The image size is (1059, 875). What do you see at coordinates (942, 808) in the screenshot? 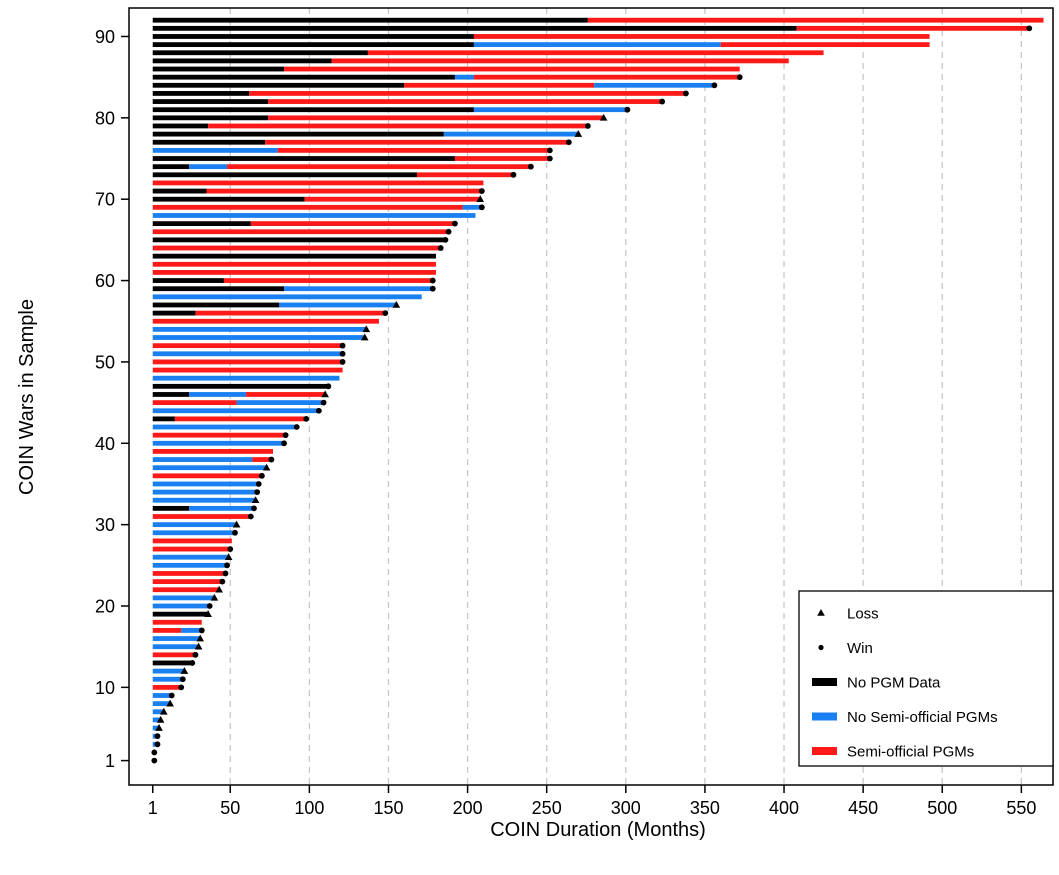
I see `x-tick-label-500: 500` at bounding box center [942, 808].